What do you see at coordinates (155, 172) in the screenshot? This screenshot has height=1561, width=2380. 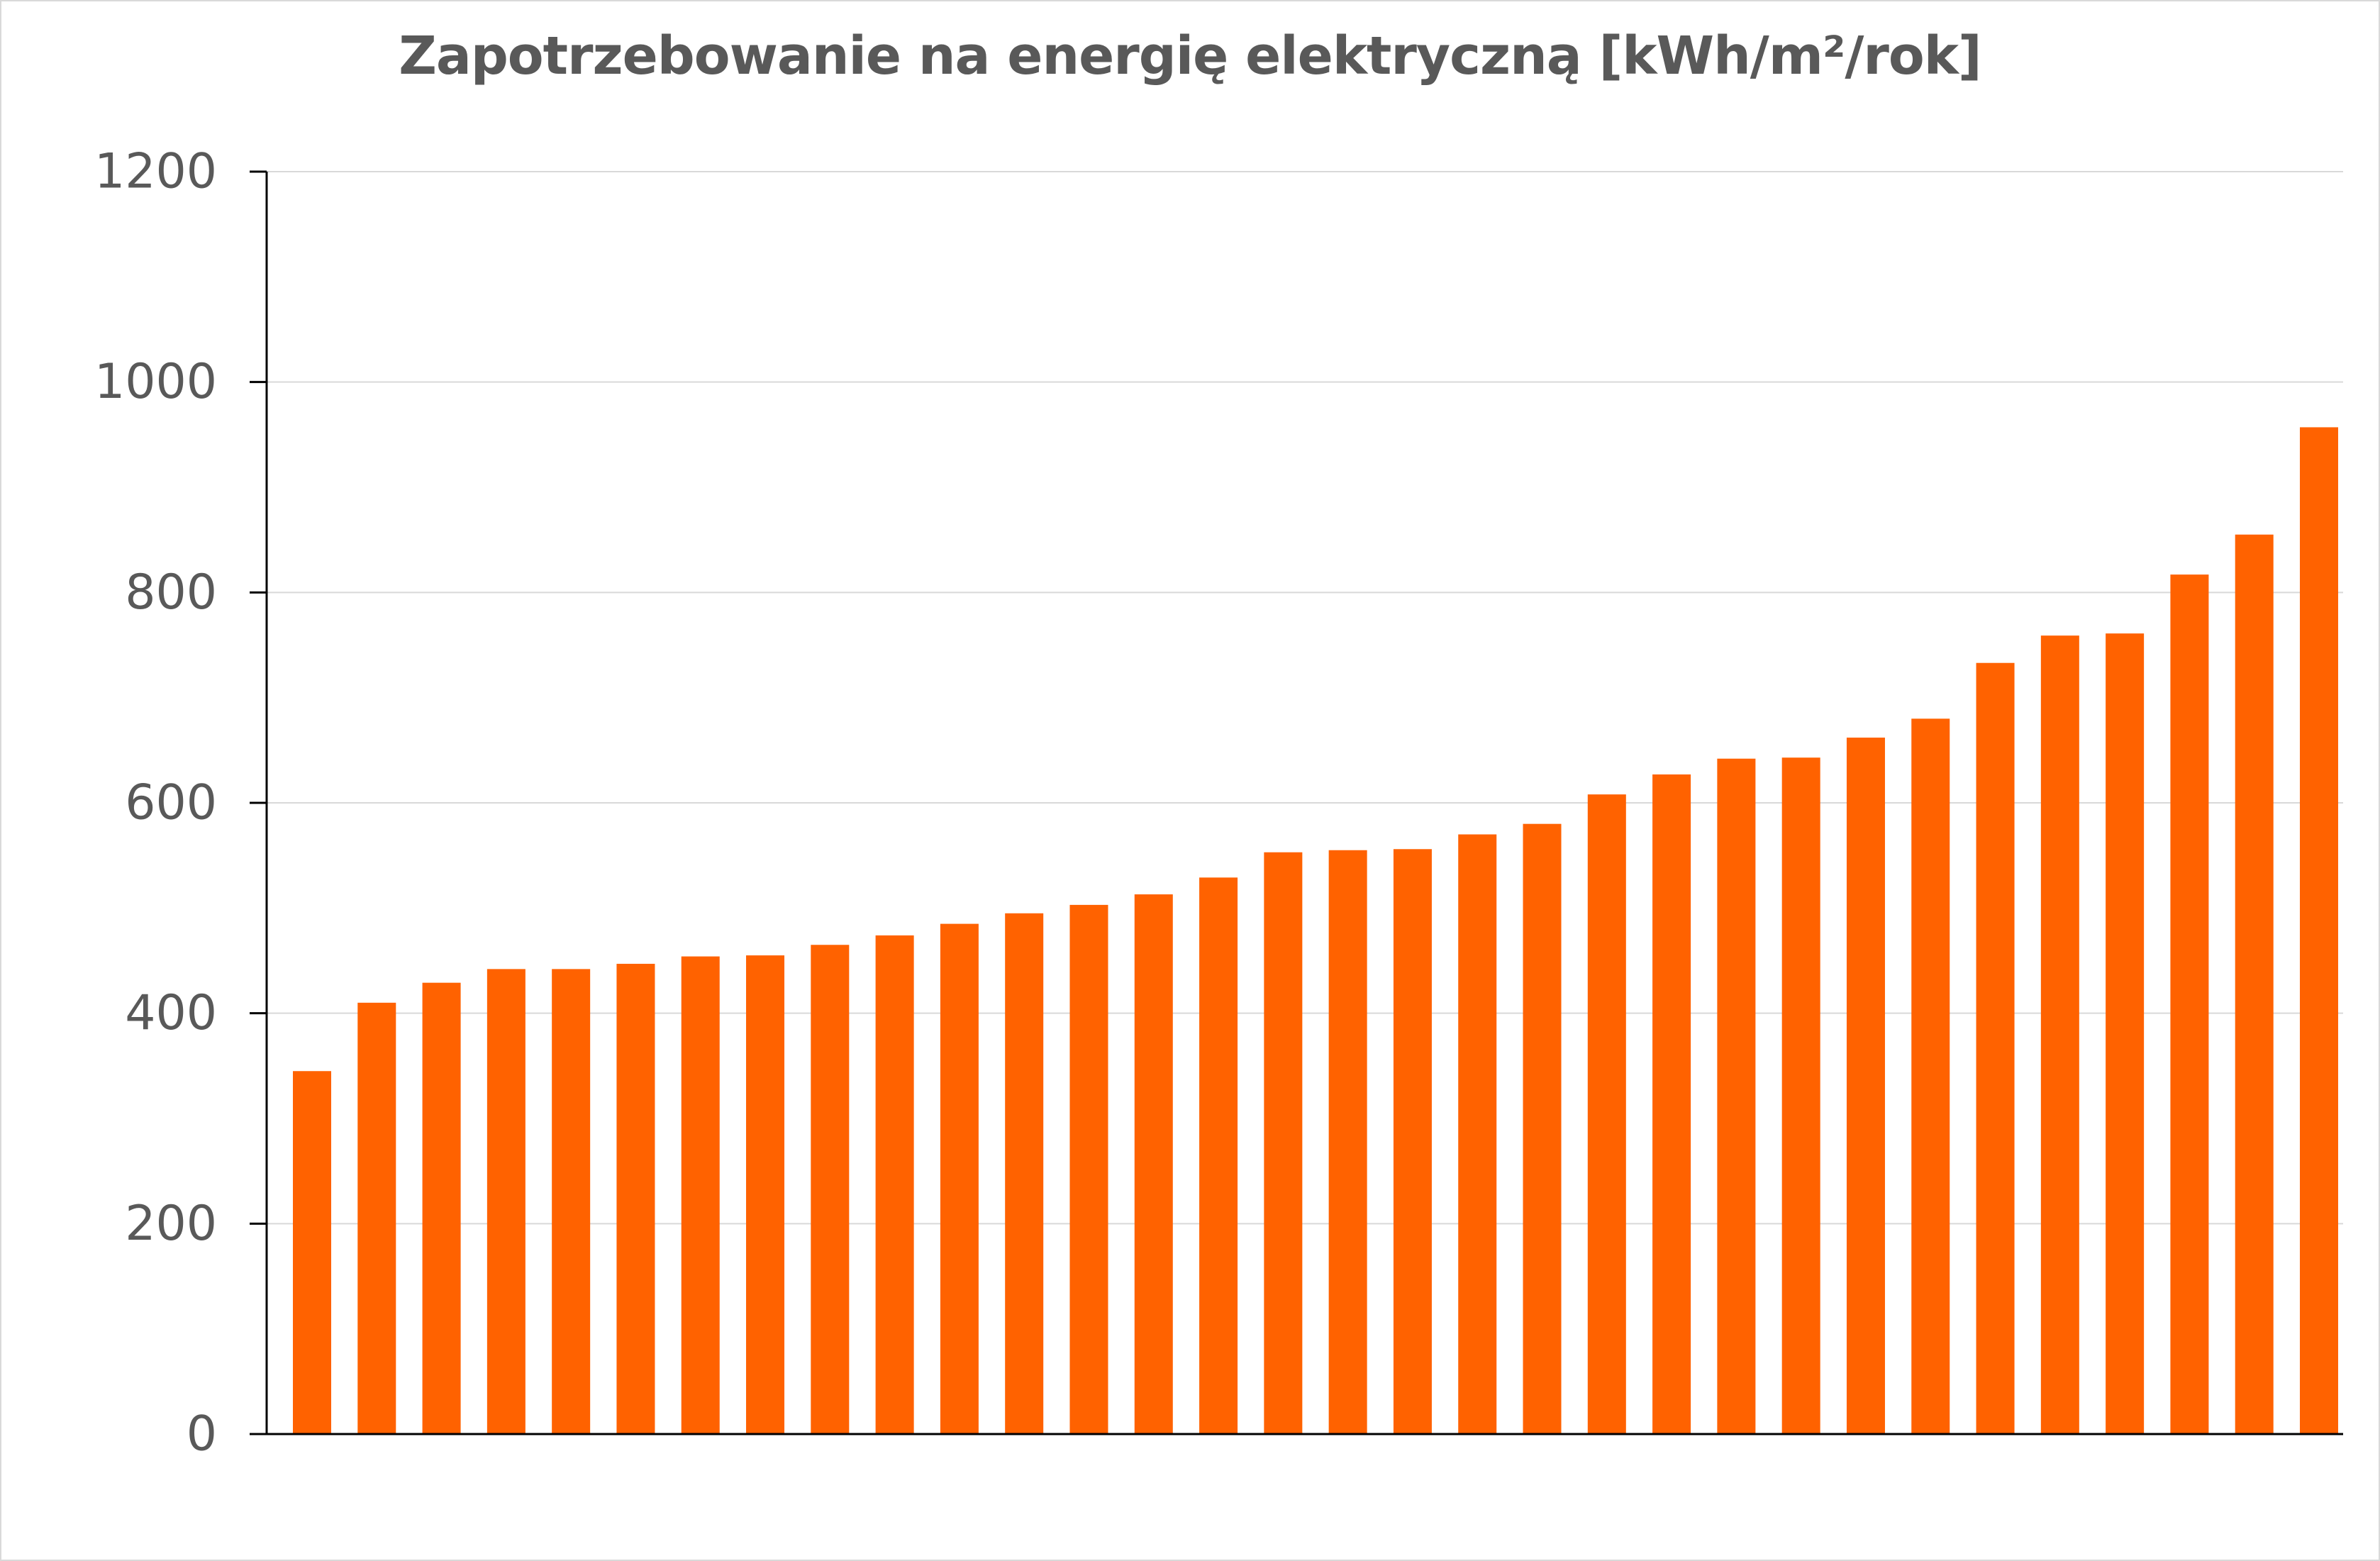 I see `y-tick-label: 1200` at bounding box center [155, 172].